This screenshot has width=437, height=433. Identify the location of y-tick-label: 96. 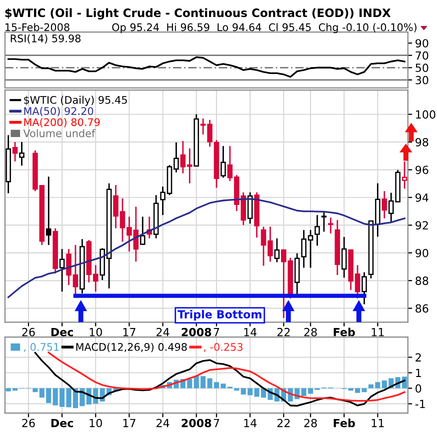
(422, 170).